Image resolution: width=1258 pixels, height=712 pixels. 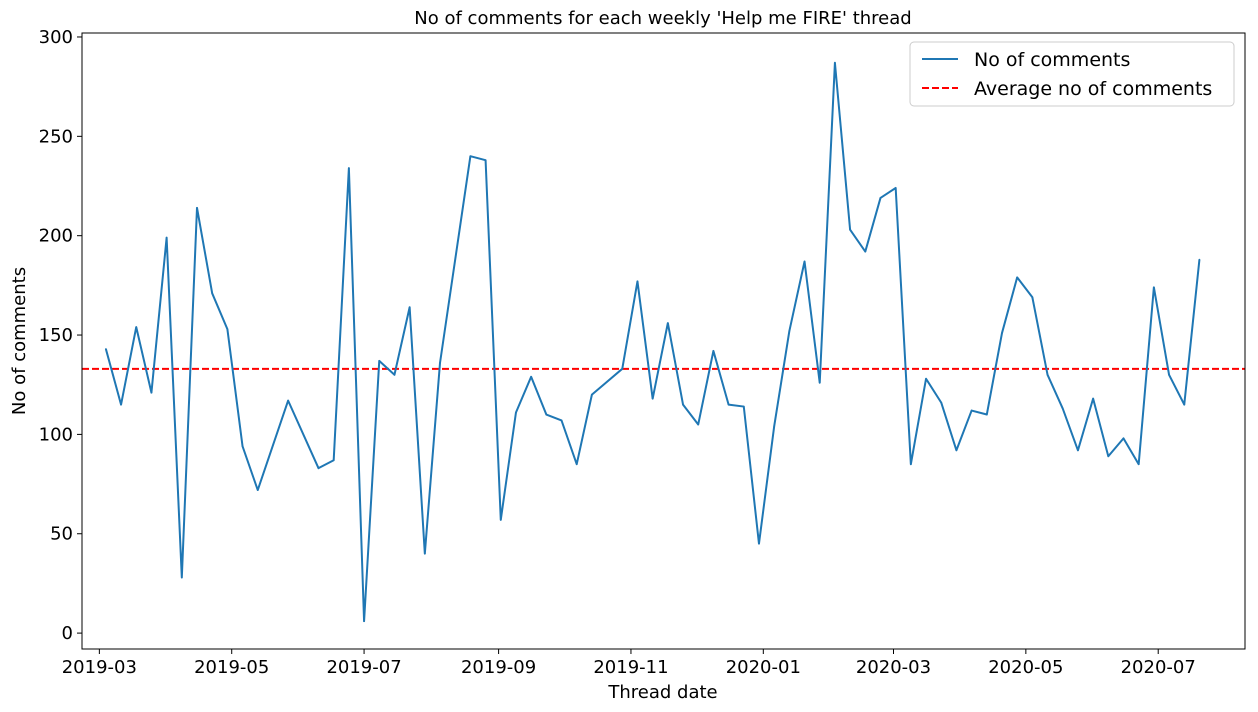 What do you see at coordinates (363, 667) in the screenshot?
I see `x-tick-label: 2019-07` at bounding box center [363, 667].